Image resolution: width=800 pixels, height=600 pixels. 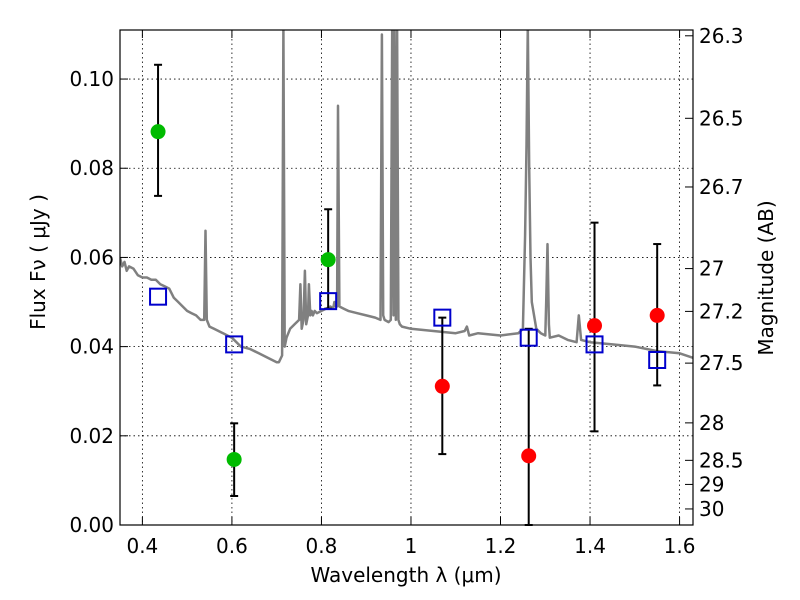 What do you see at coordinates (91, 347) in the screenshot?
I see `y-tick-label: 0.04` at bounding box center [91, 347].